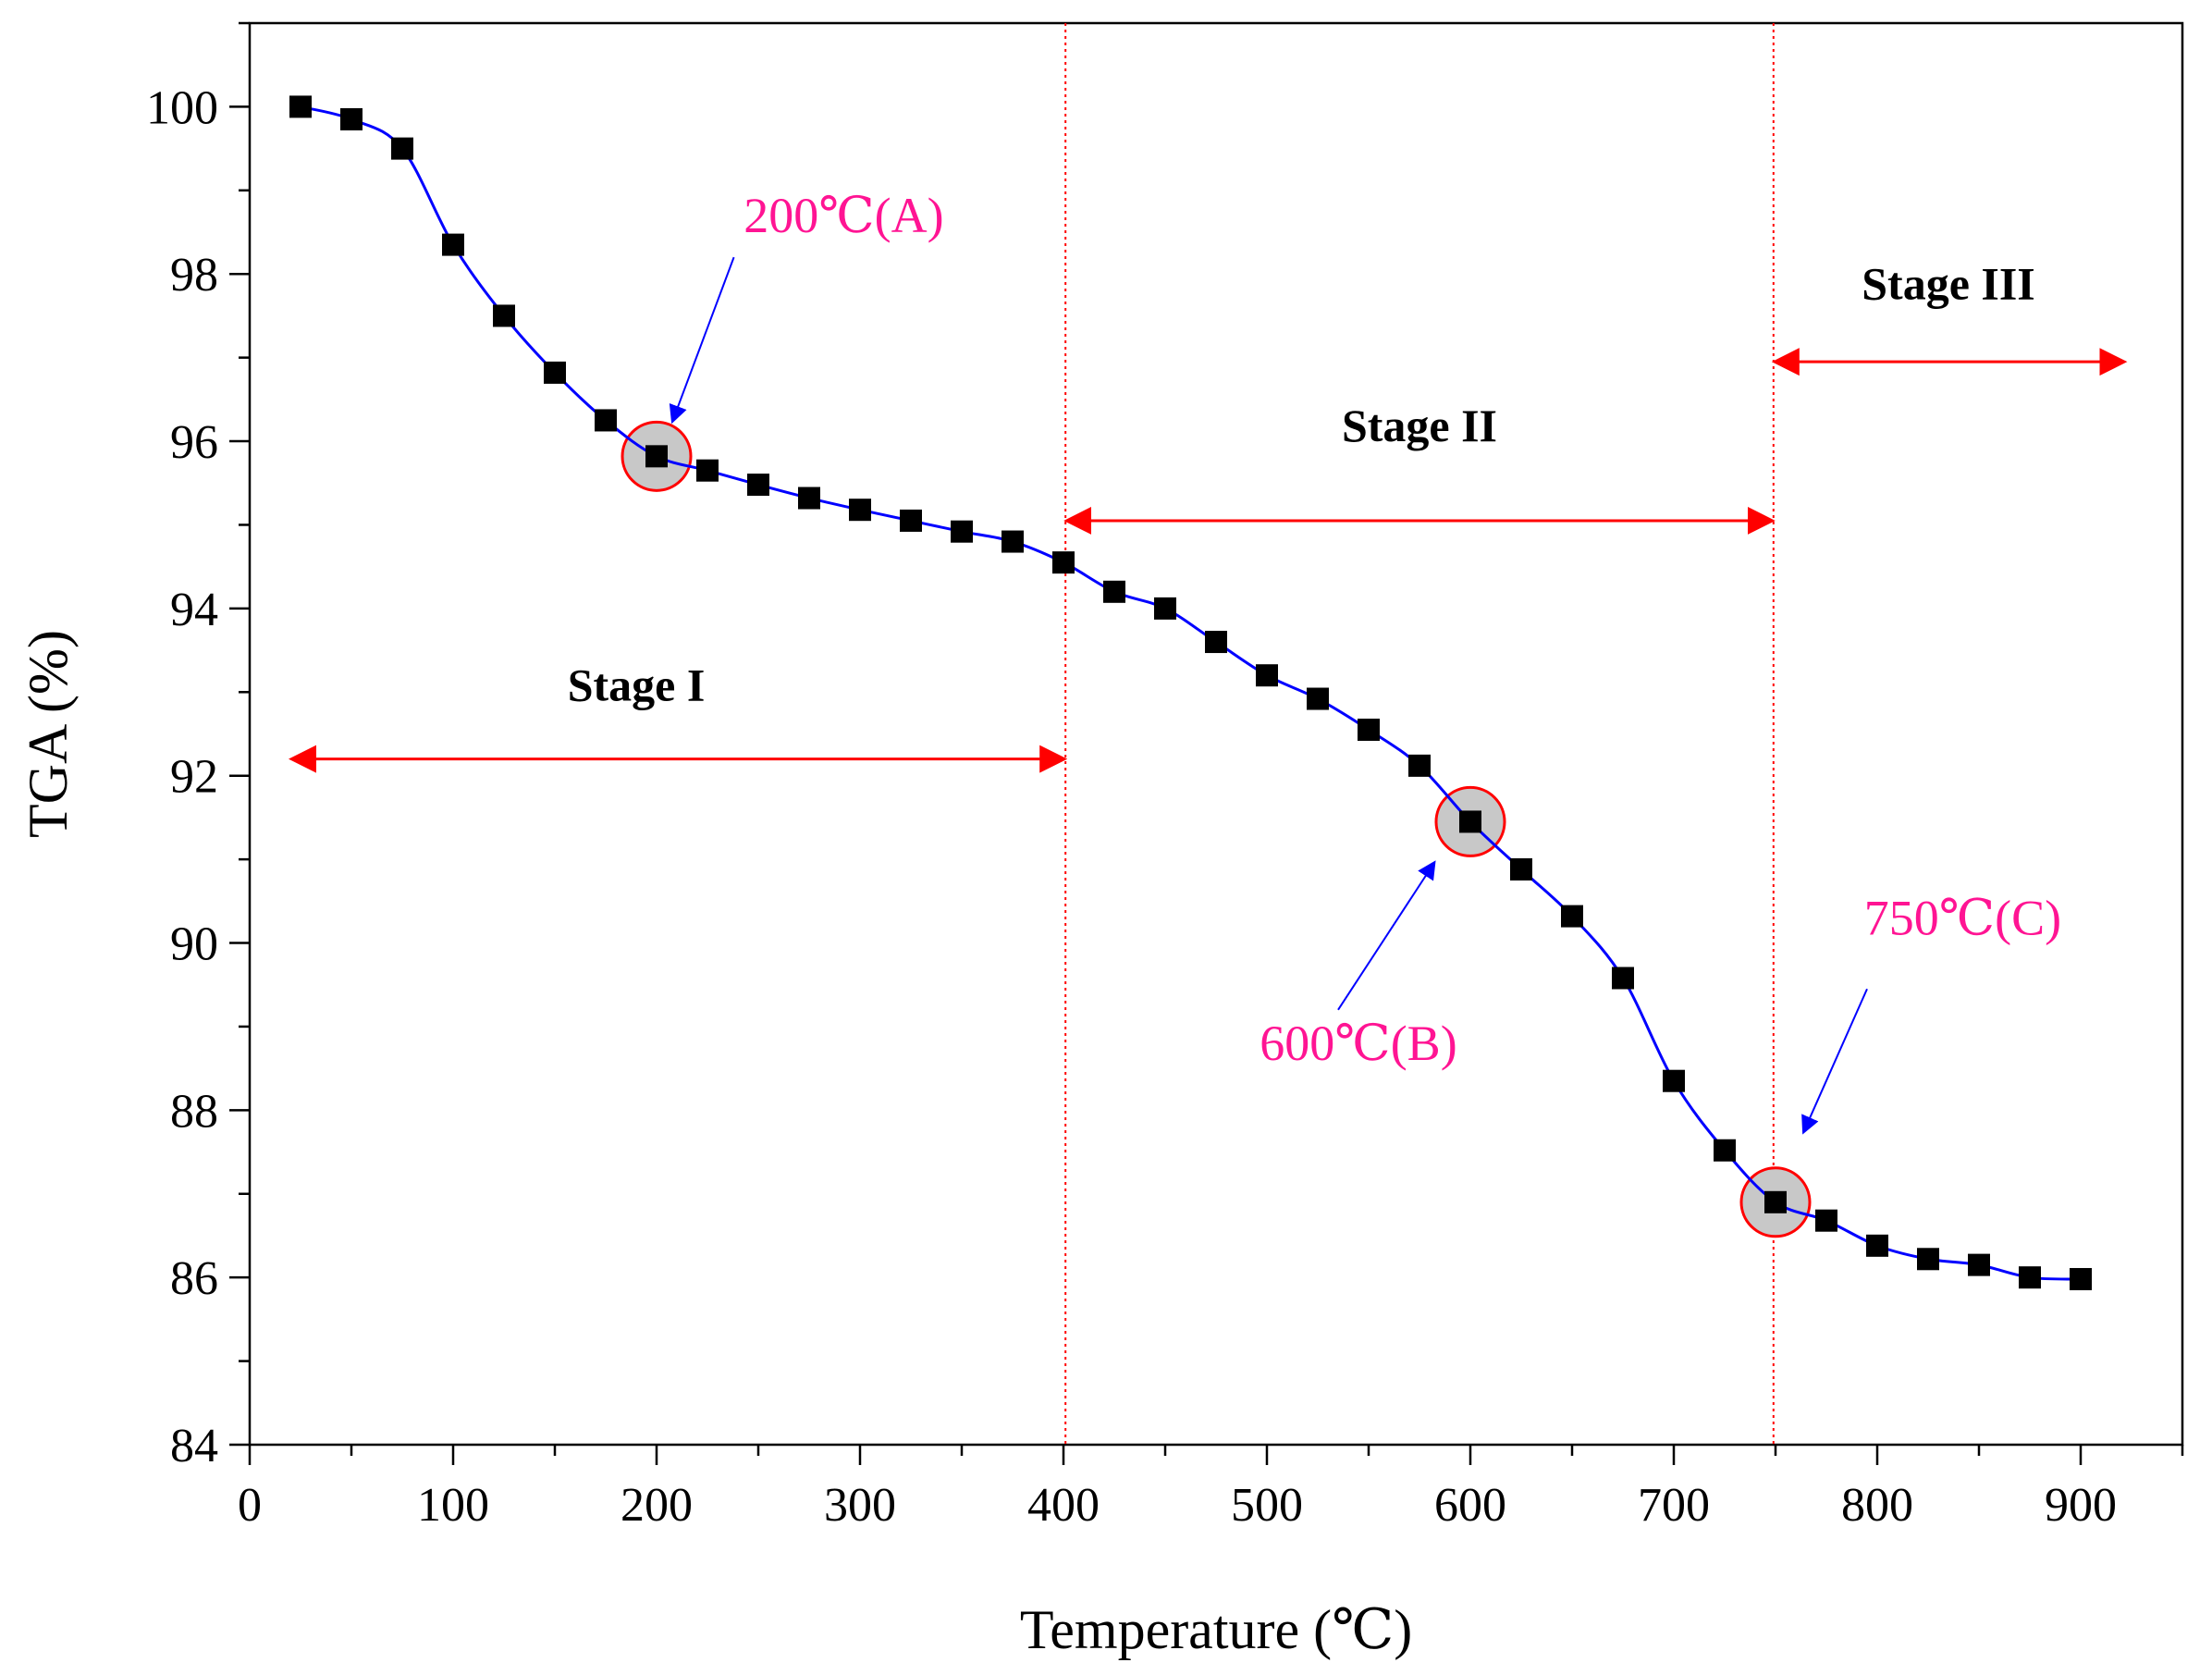  I want to click on y-tick-label: 96, so click(194, 442).